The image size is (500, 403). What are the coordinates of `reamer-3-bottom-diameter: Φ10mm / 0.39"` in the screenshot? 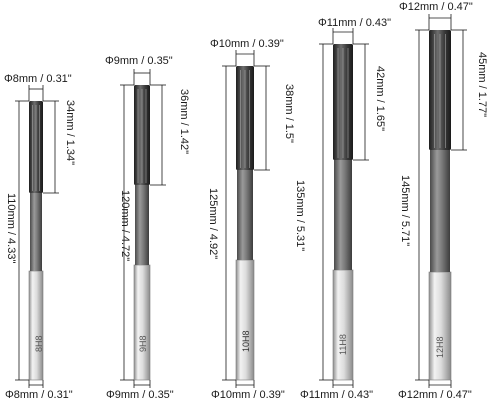 It's located at (248, 395).